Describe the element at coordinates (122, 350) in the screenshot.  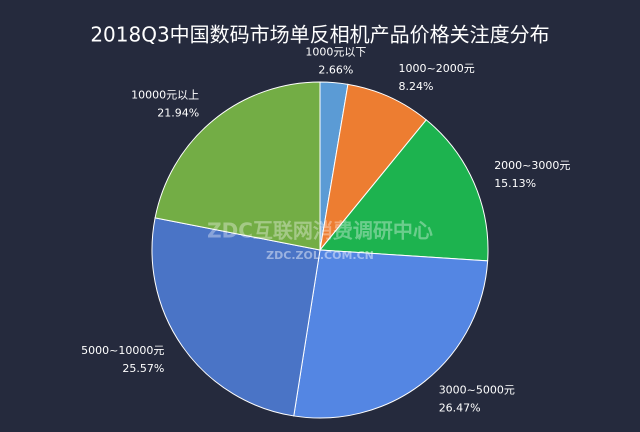
I see `slice-label: 5000~10000元` at that location.